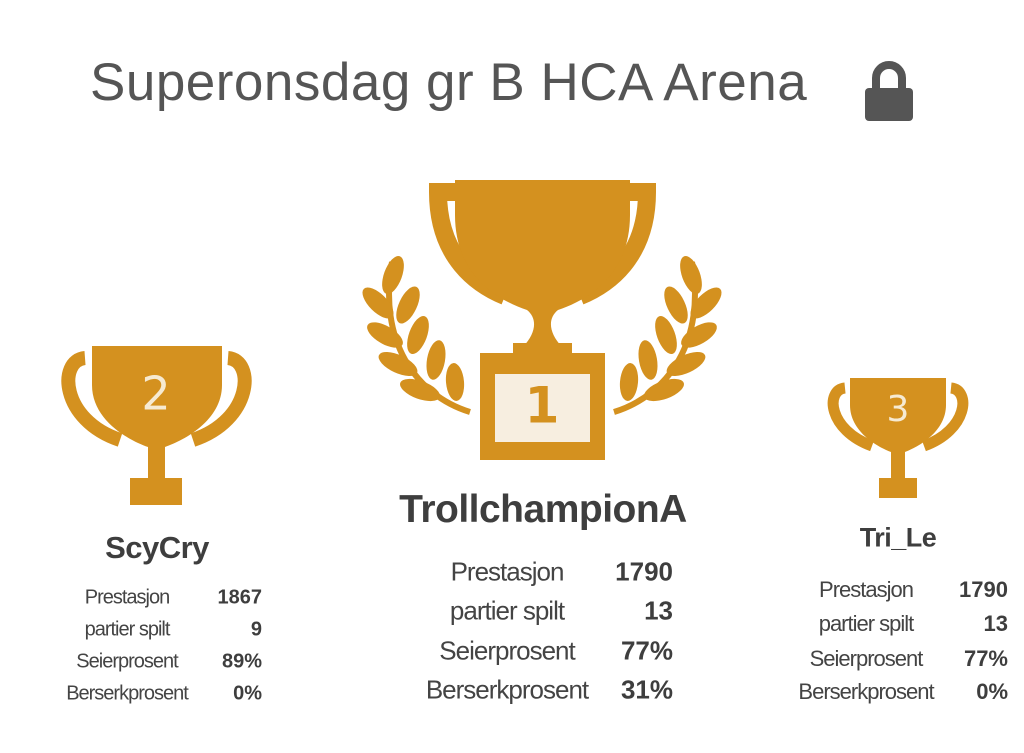  What do you see at coordinates (543, 509) in the screenshot?
I see `player-name: TrollchampionA` at bounding box center [543, 509].